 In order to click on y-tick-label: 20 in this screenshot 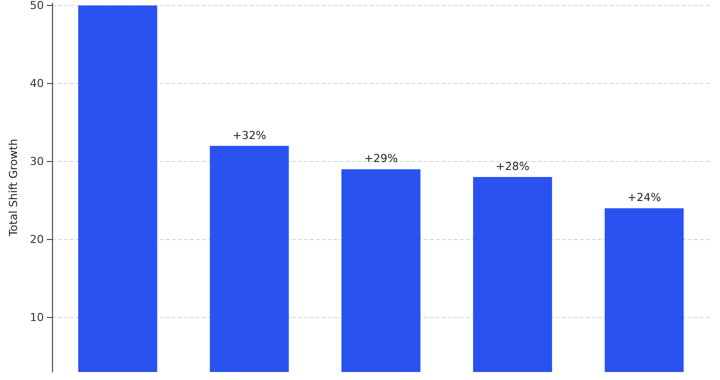, I will do `click(37, 239)`.